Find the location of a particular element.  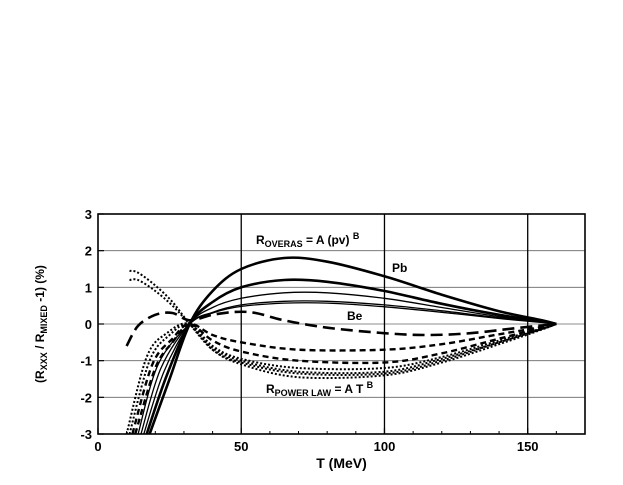

x-tick-label: 0 is located at coordinates (97, 446).